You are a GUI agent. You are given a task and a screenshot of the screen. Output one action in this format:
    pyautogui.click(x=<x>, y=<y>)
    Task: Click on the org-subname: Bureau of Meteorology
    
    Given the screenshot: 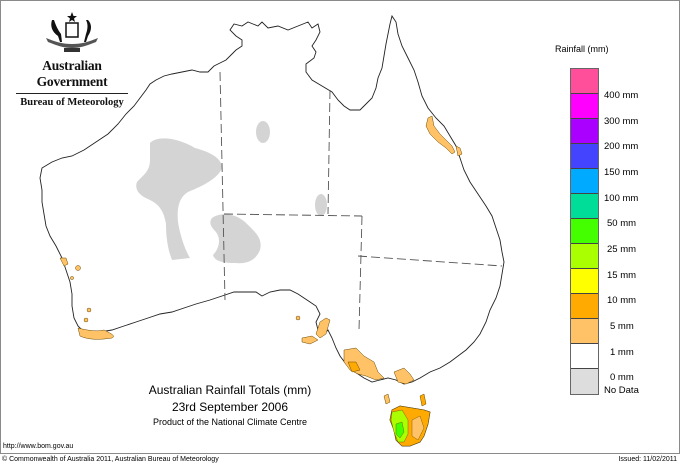 What is the action you would take?
    pyautogui.click(x=72, y=102)
    